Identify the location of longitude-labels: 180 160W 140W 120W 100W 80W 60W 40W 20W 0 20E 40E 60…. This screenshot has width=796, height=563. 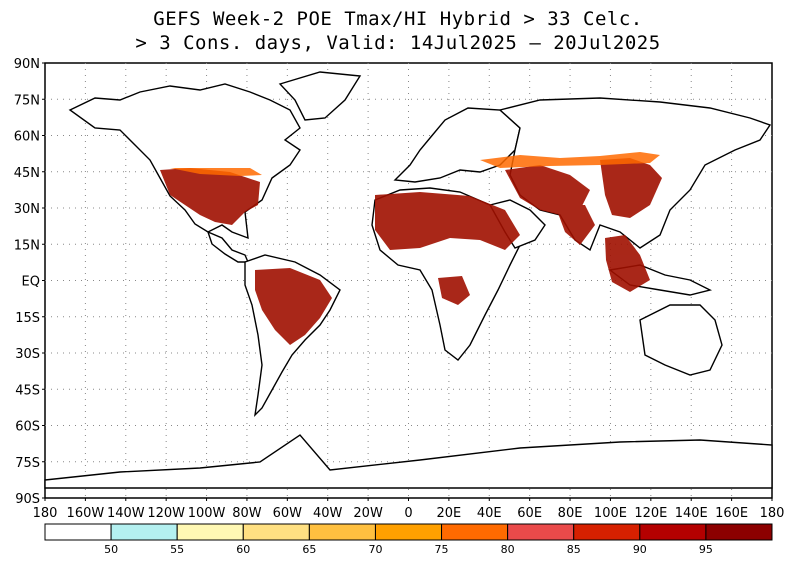
(409, 509).